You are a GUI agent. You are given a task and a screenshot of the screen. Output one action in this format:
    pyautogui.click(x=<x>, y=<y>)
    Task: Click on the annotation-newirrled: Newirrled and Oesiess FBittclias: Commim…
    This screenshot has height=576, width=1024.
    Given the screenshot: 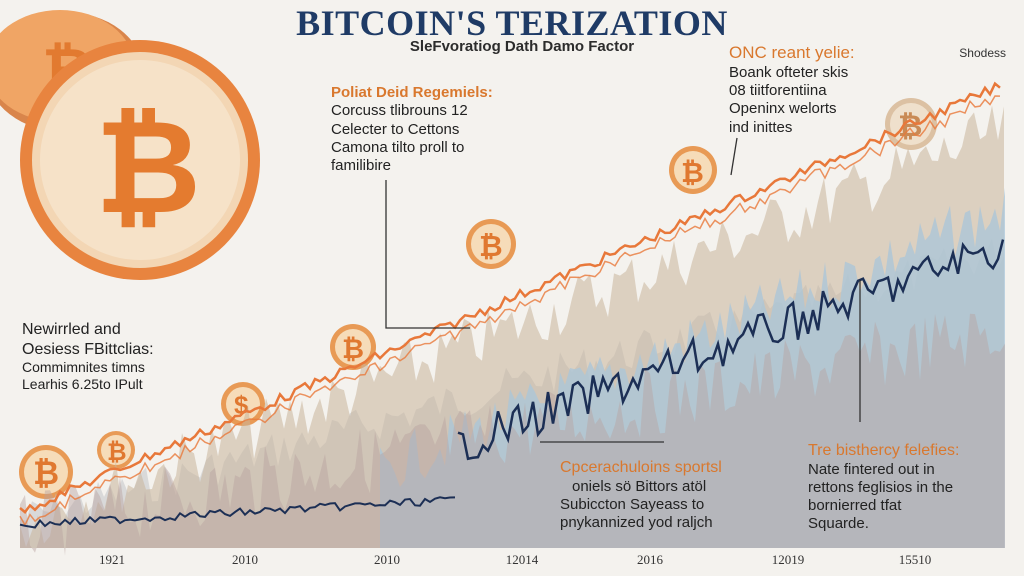 What is the action you would take?
    pyautogui.click(x=88, y=356)
    